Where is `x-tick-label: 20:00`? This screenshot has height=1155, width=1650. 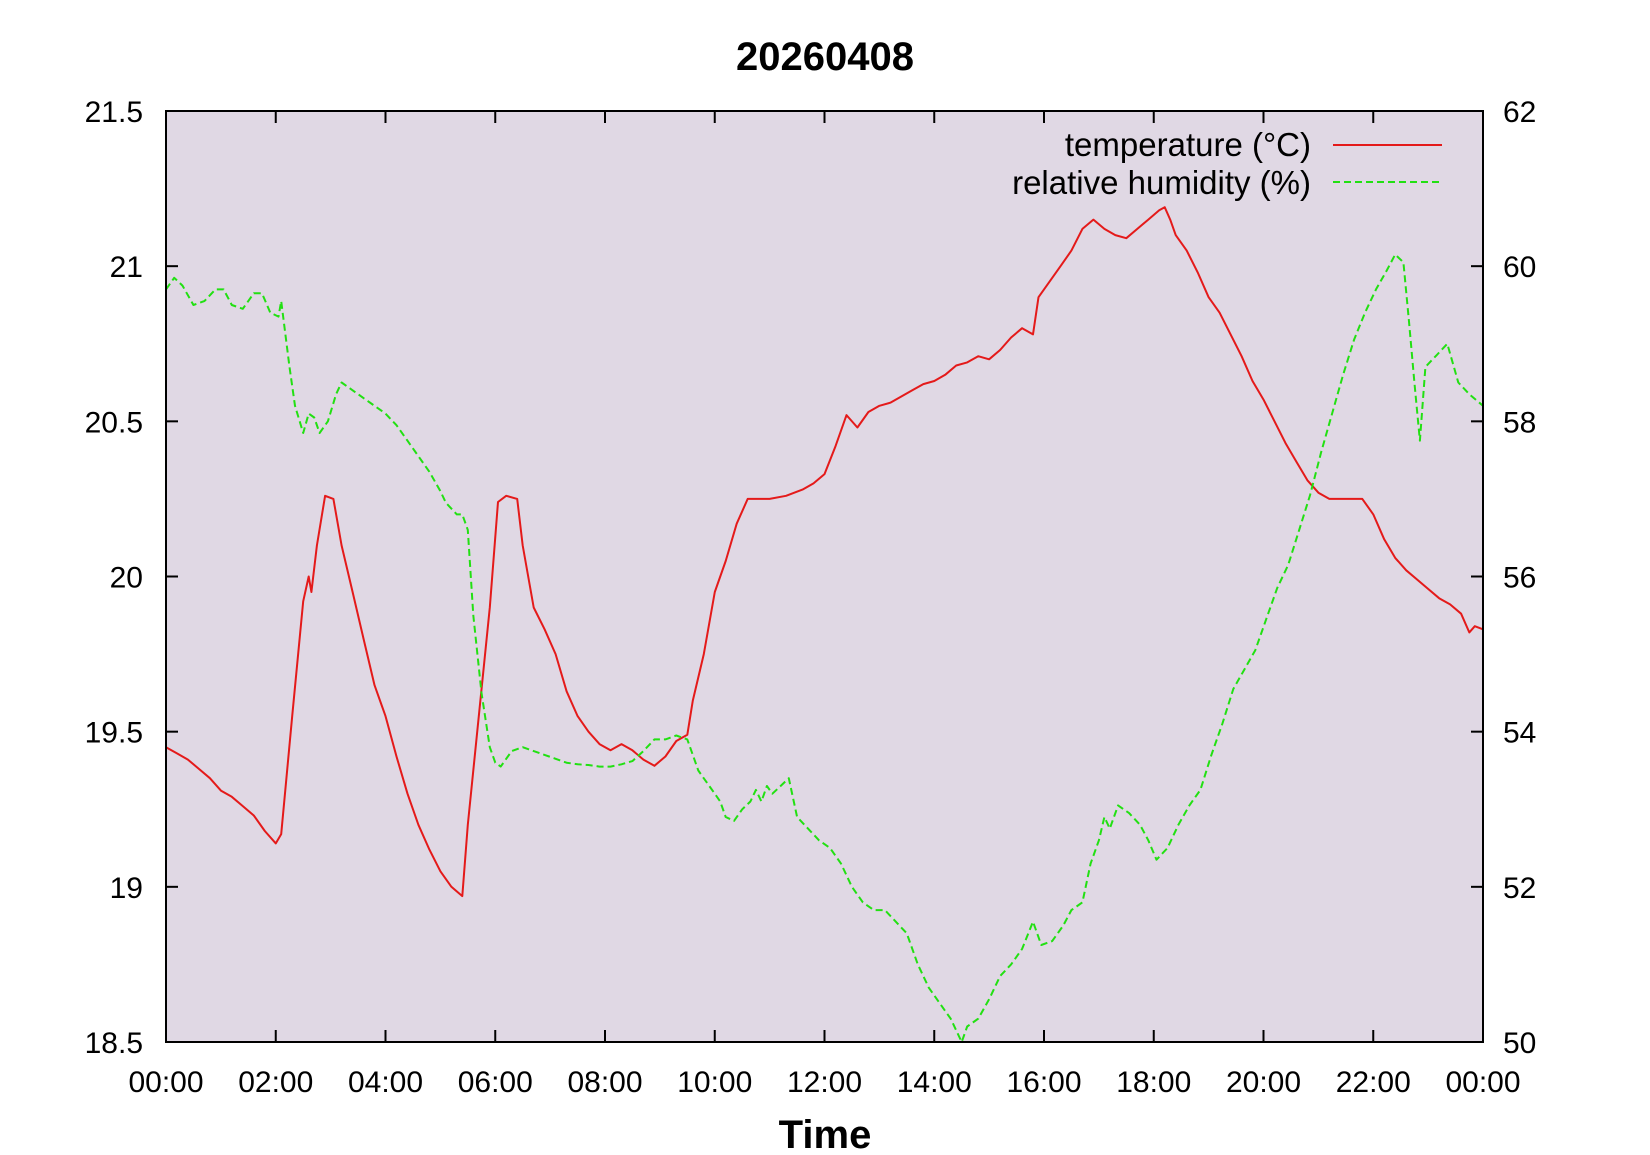
x-tick-label: 20:00 is located at coordinates (1263, 1082).